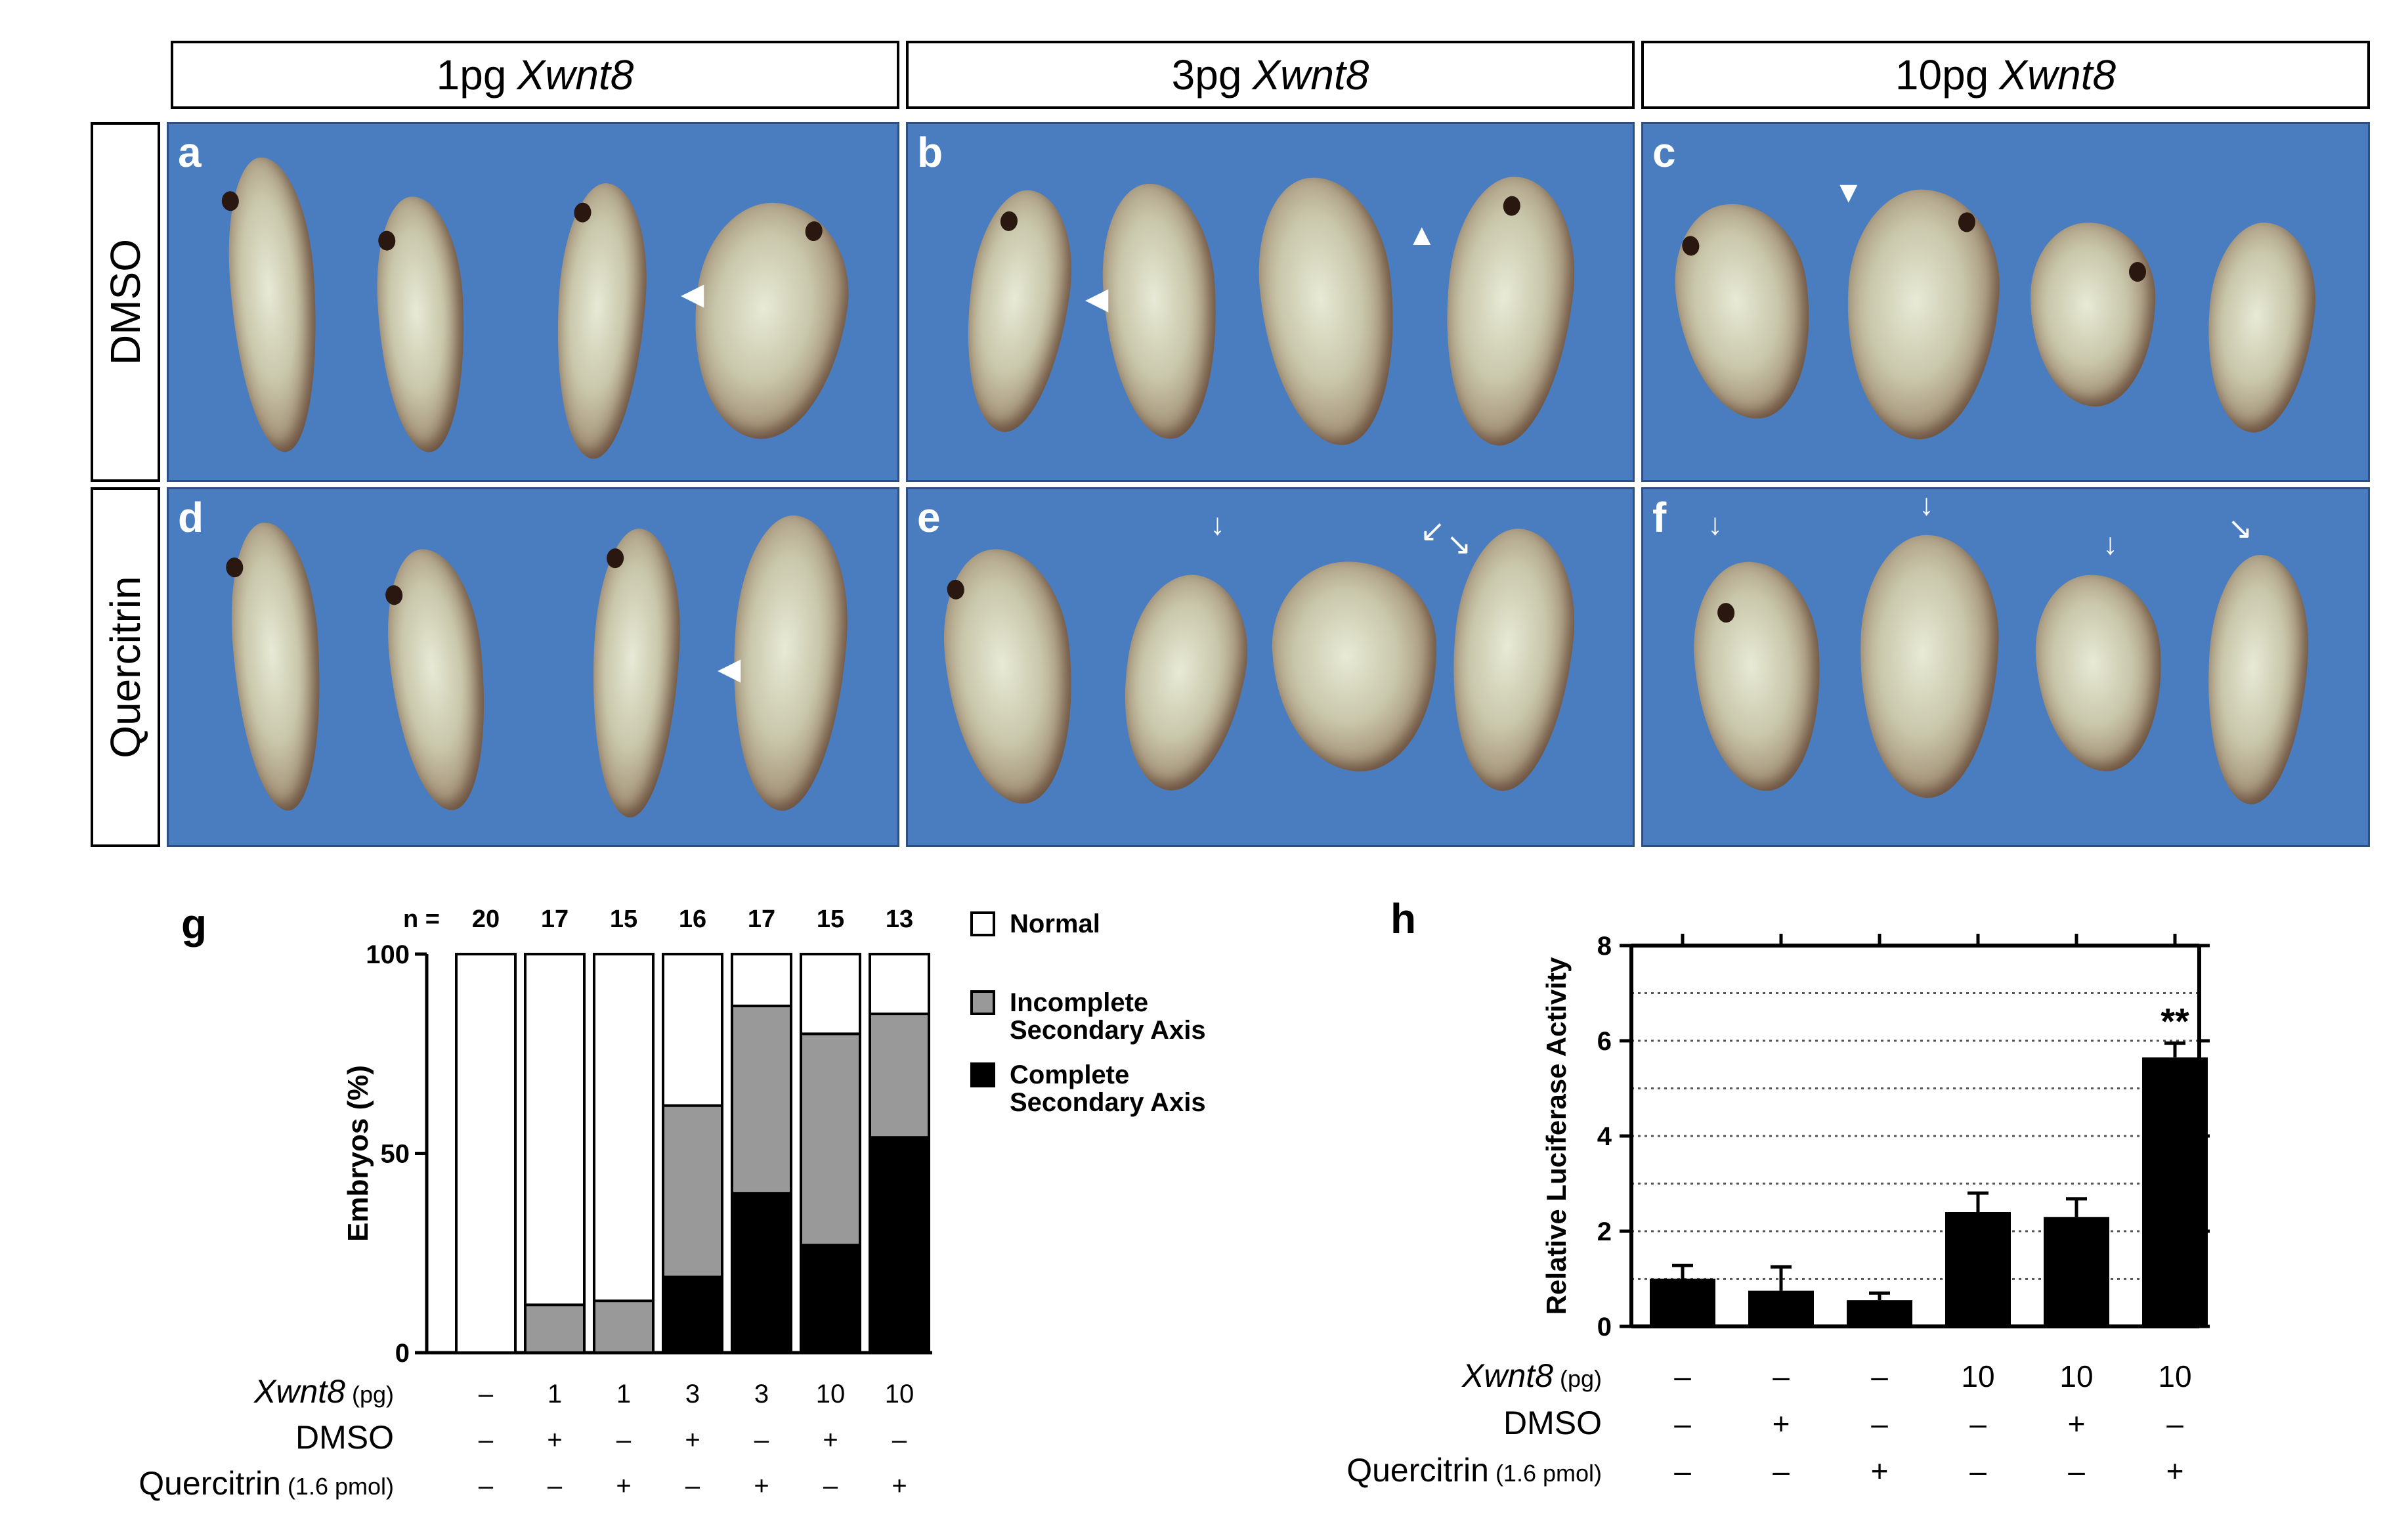 The height and width of the screenshot is (1528, 2408). I want to click on panel-label: a, so click(190, 152).